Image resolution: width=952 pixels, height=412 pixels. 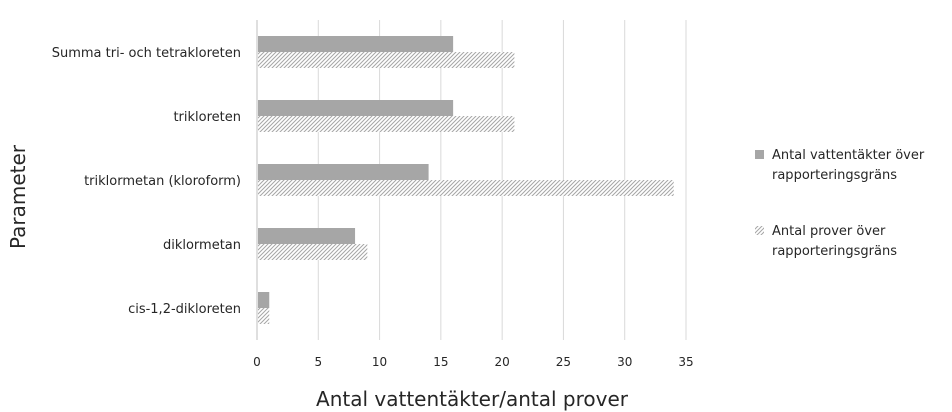 I want to click on x-tick-label: 0, so click(x=257, y=362).